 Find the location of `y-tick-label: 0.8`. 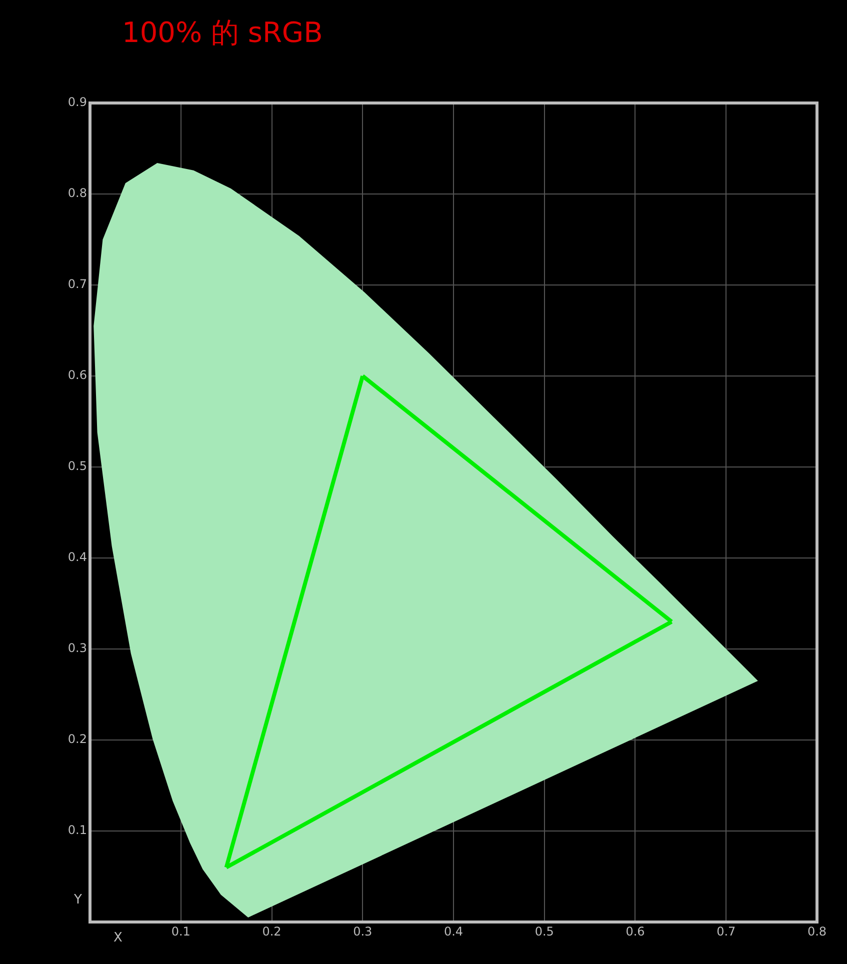

y-tick-label: 0.8 is located at coordinates (77, 193).